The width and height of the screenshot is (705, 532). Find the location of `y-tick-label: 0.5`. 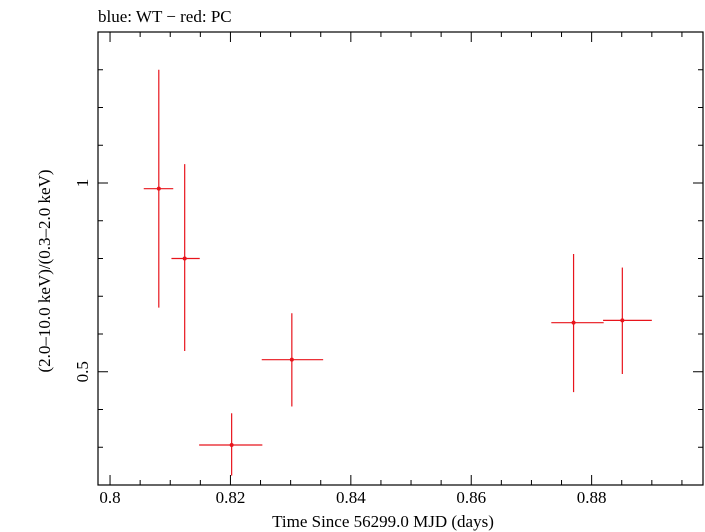

y-tick-label: 0.5 is located at coordinates (82, 371).